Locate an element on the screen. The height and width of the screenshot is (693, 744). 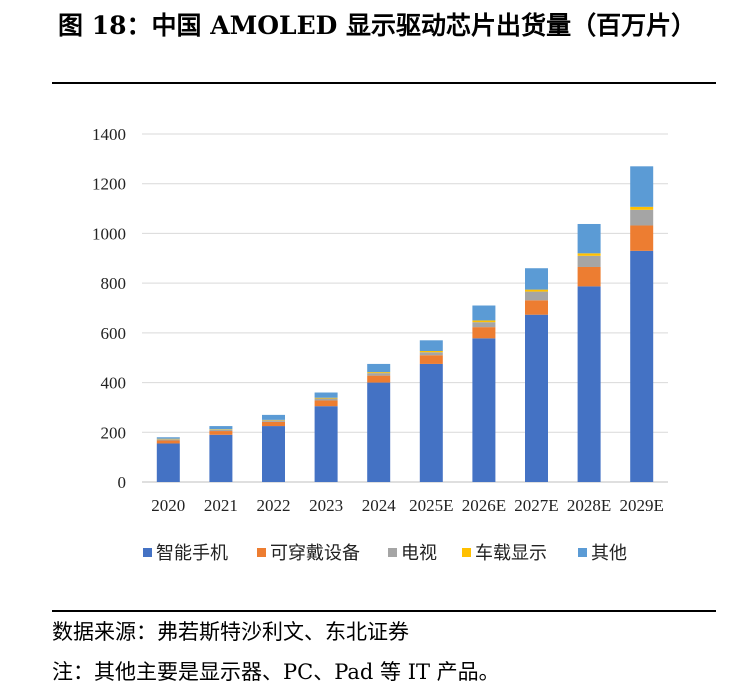
y-axis-ticks: 0 200 400 600 800 1000 1200 1400 is located at coordinates (109, 308).